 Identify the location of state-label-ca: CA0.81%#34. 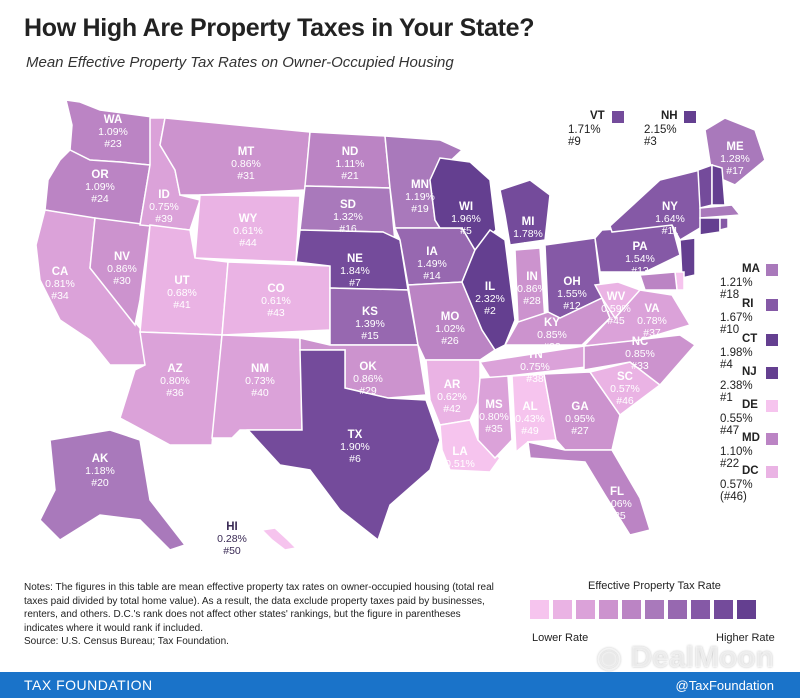
(60, 284).